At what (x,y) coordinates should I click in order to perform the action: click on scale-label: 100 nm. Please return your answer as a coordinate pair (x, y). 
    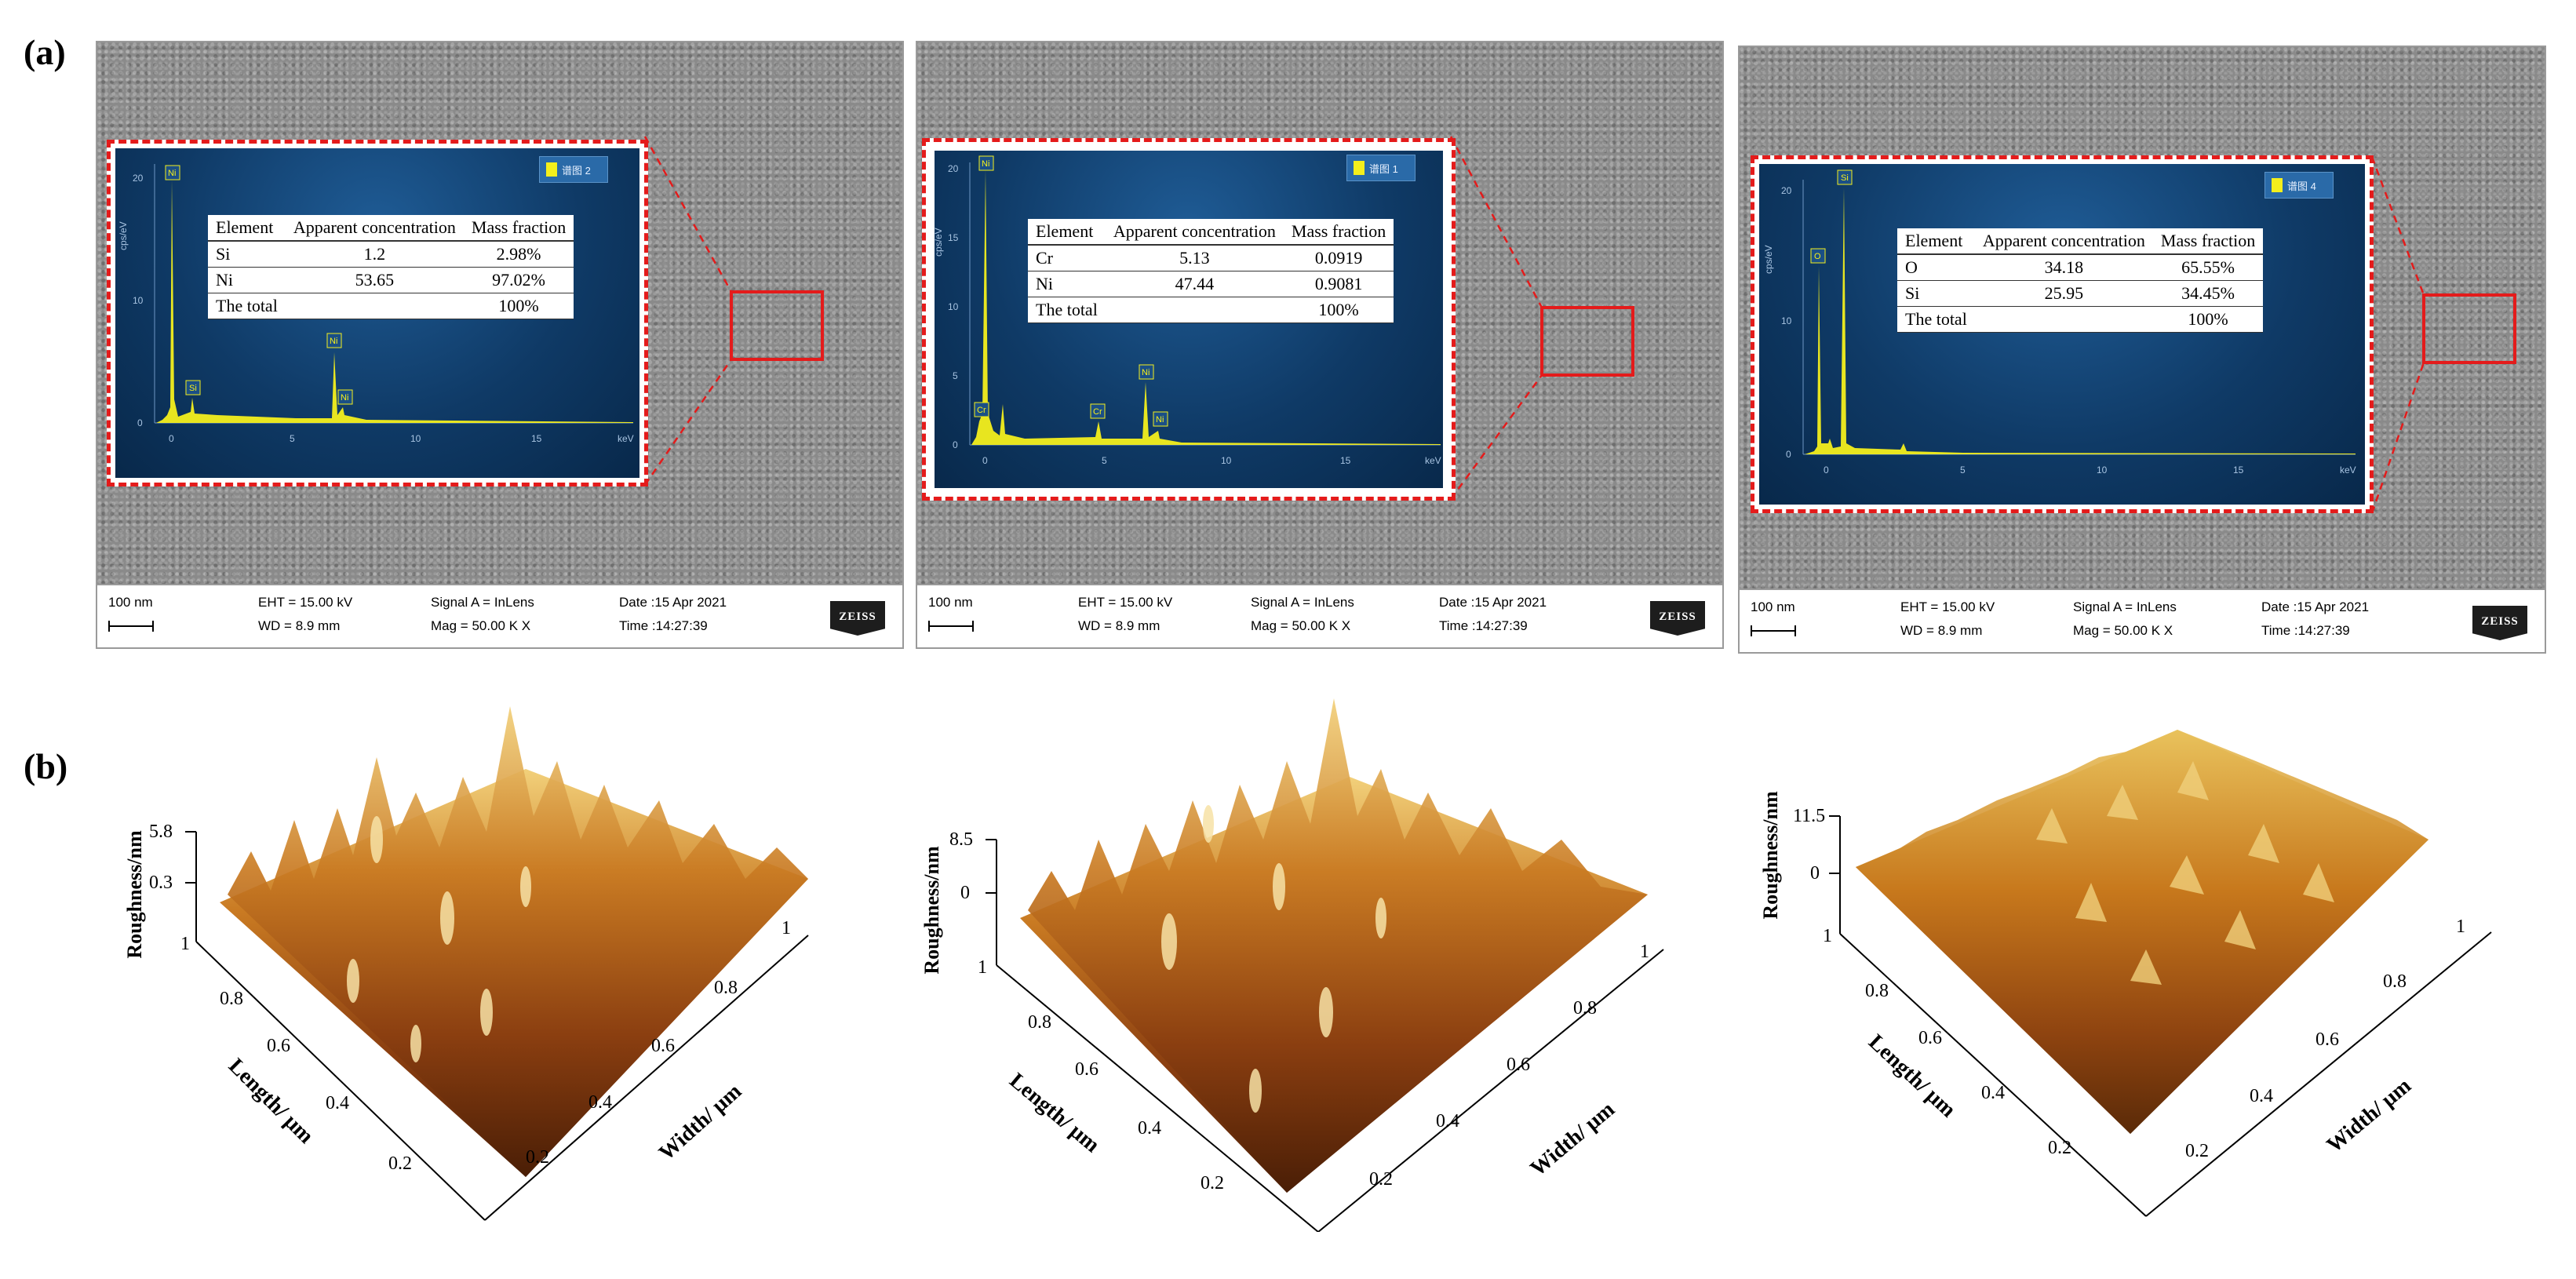
    Looking at the image, I should click on (130, 602).